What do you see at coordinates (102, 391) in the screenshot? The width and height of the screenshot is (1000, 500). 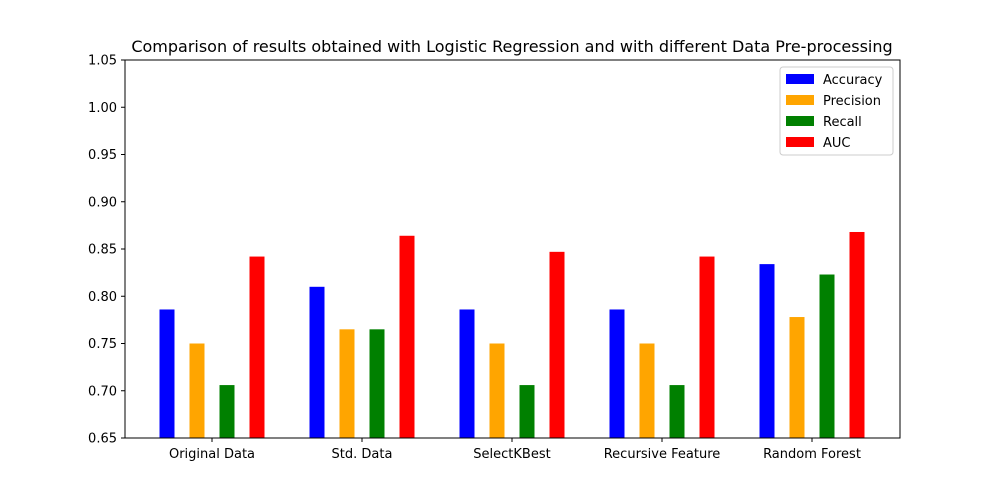 I see `y-tick-label: 0.70` at bounding box center [102, 391].